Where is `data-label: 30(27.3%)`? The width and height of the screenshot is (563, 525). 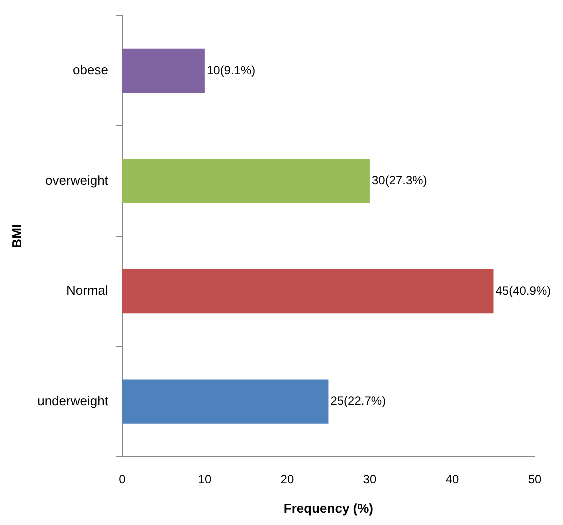 data-label: 30(27.3%) is located at coordinates (400, 181).